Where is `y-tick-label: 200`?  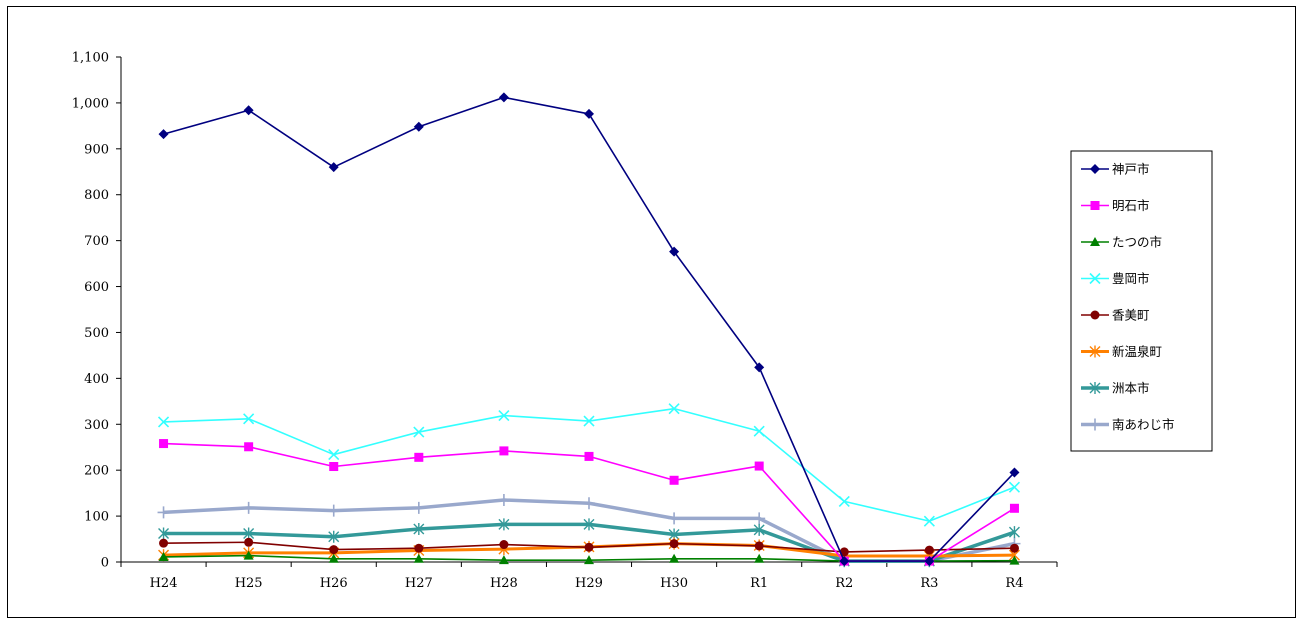 y-tick-label: 200 is located at coordinates (96, 471).